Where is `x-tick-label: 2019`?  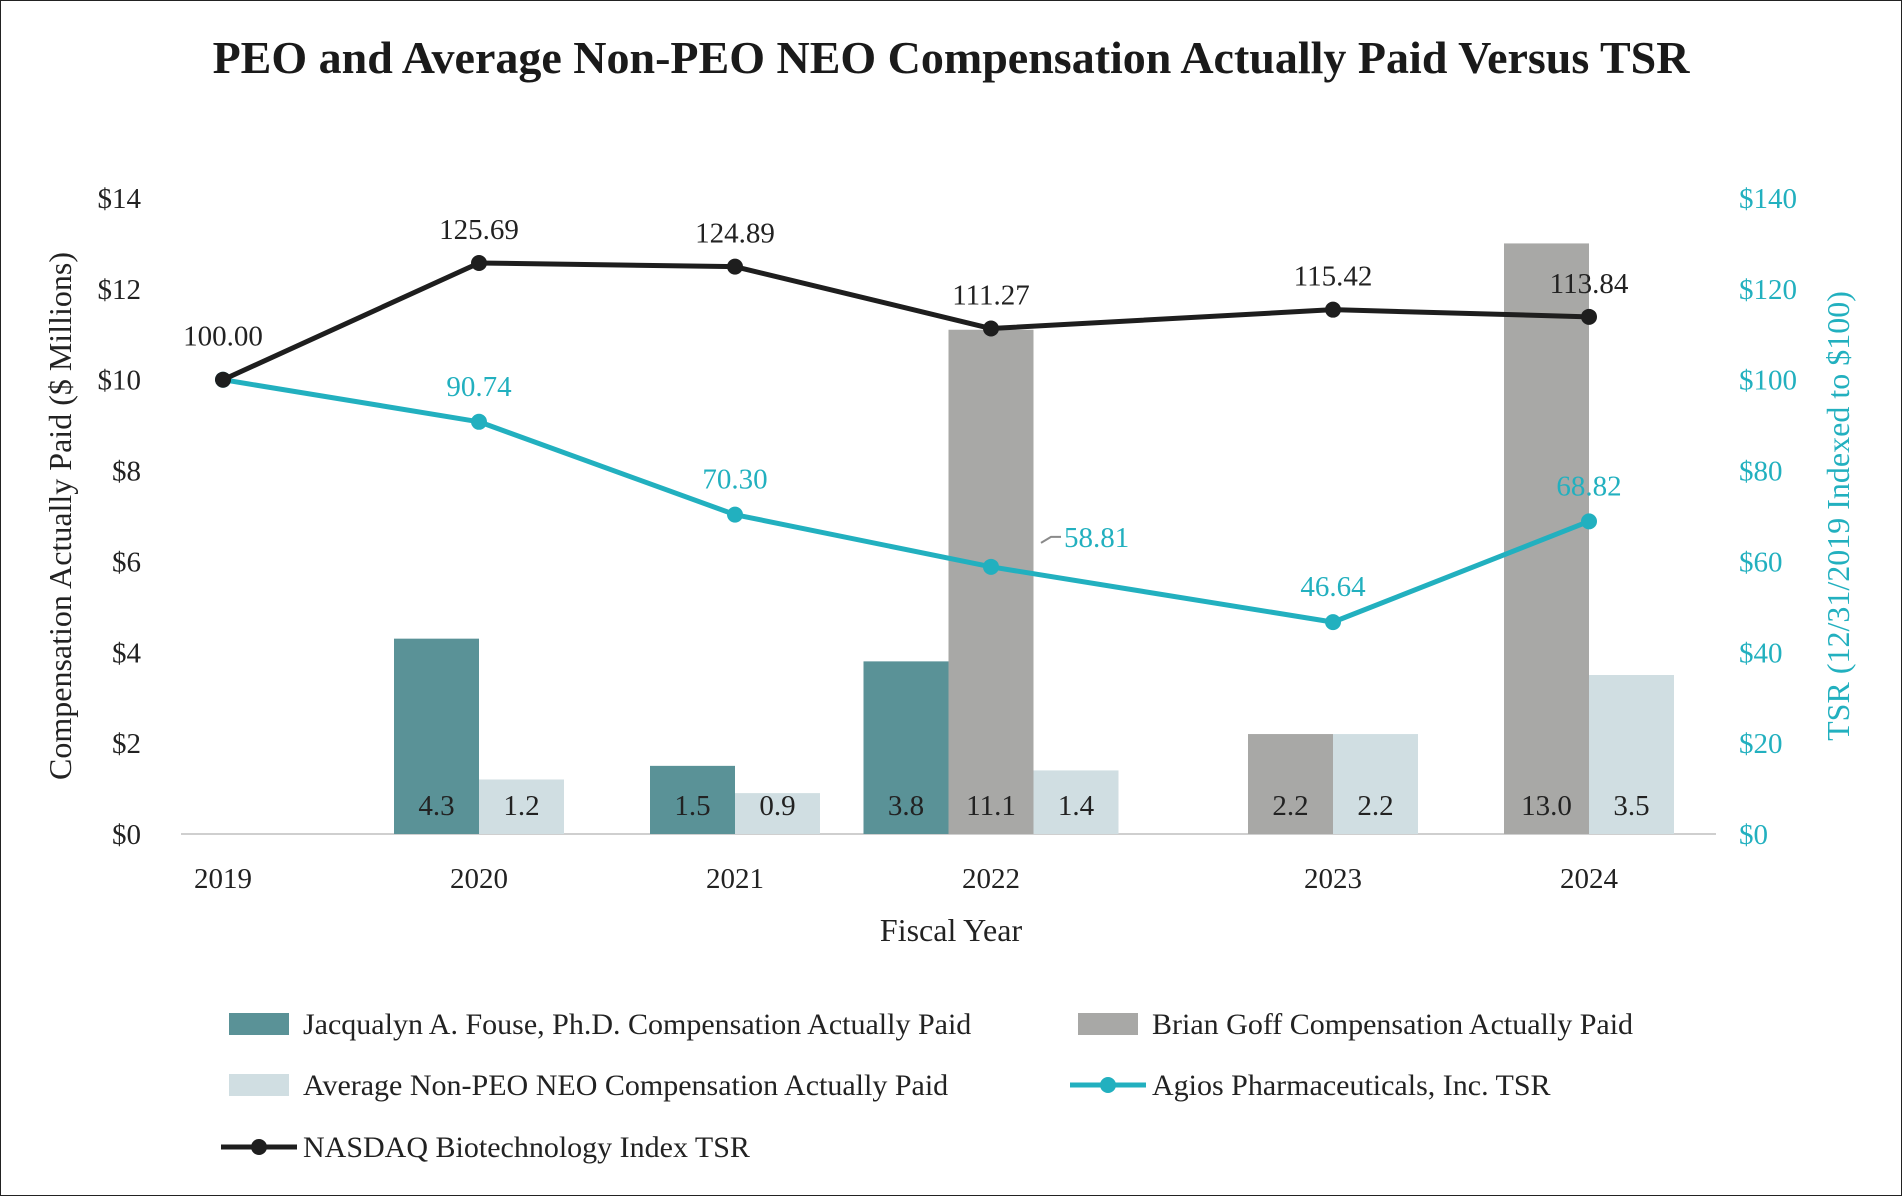 x-tick-label: 2019 is located at coordinates (223, 879).